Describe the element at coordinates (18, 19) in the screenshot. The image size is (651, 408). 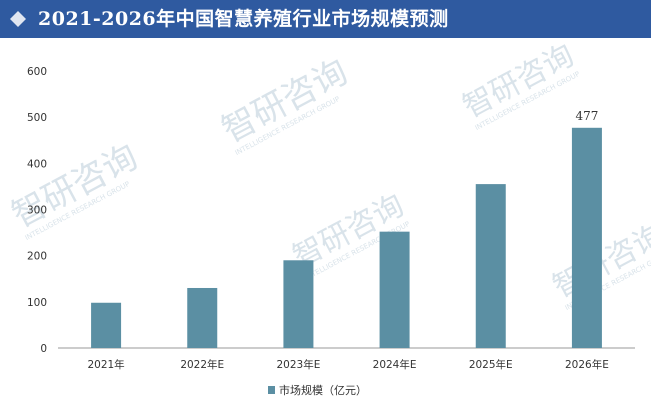
I see `diamond-icon` at that location.